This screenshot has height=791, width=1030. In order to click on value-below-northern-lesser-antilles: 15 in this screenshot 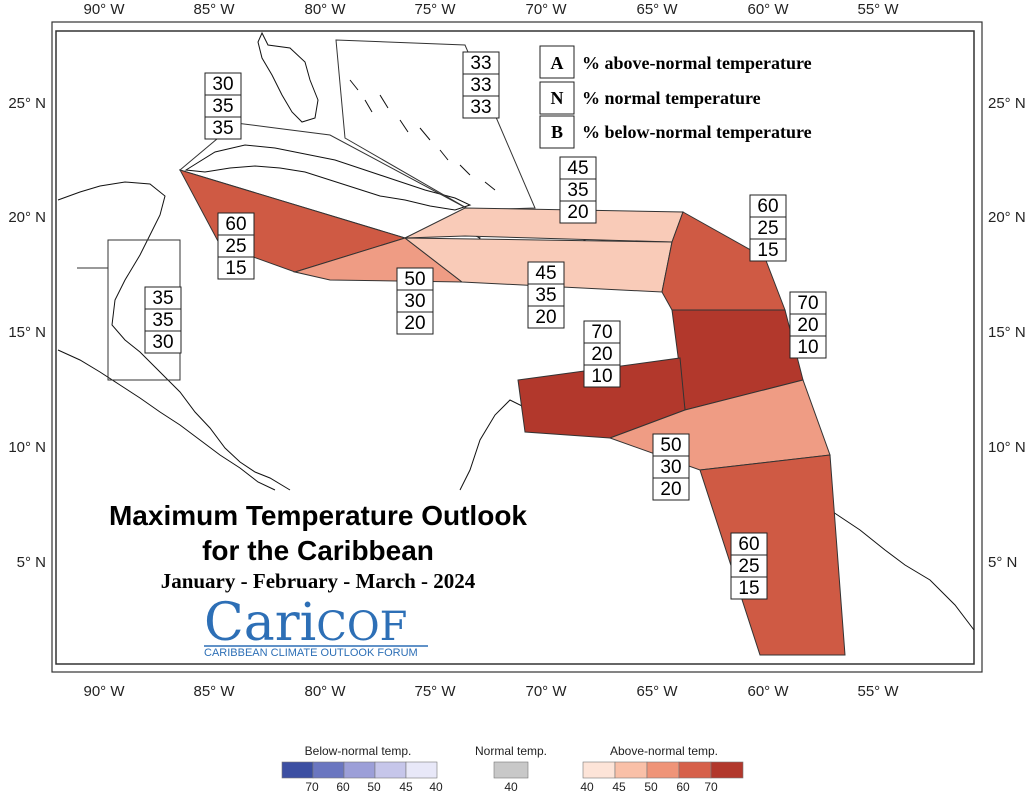, I will do `click(767, 250)`.